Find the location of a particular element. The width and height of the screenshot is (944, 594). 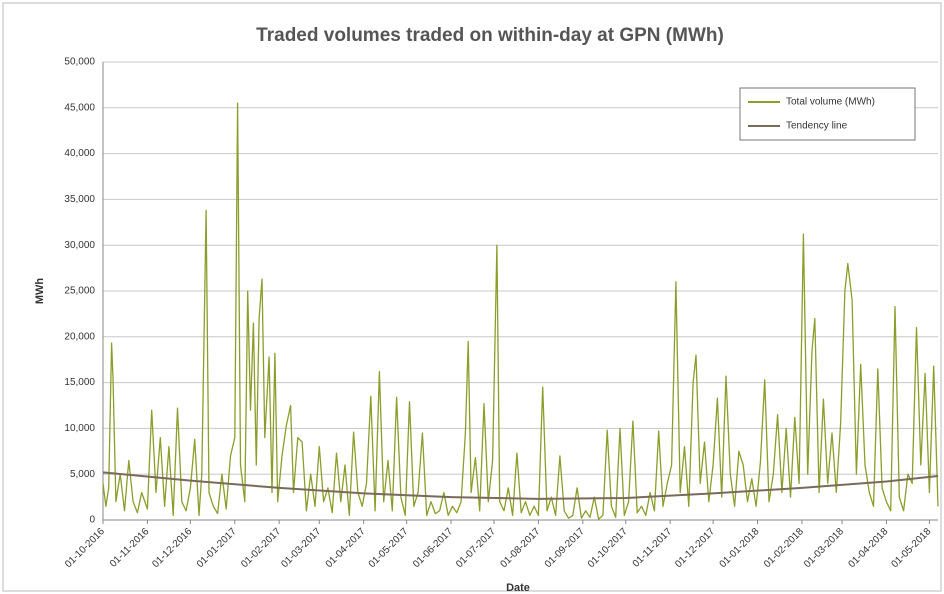

y-tick-label: 5,000 is located at coordinates (82, 474).